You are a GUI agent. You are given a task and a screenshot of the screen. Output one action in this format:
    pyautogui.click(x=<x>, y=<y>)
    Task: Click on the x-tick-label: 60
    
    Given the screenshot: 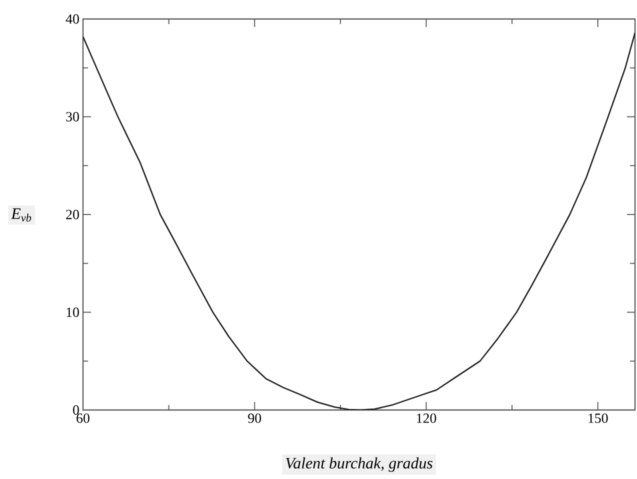 What is the action you would take?
    pyautogui.click(x=83, y=418)
    